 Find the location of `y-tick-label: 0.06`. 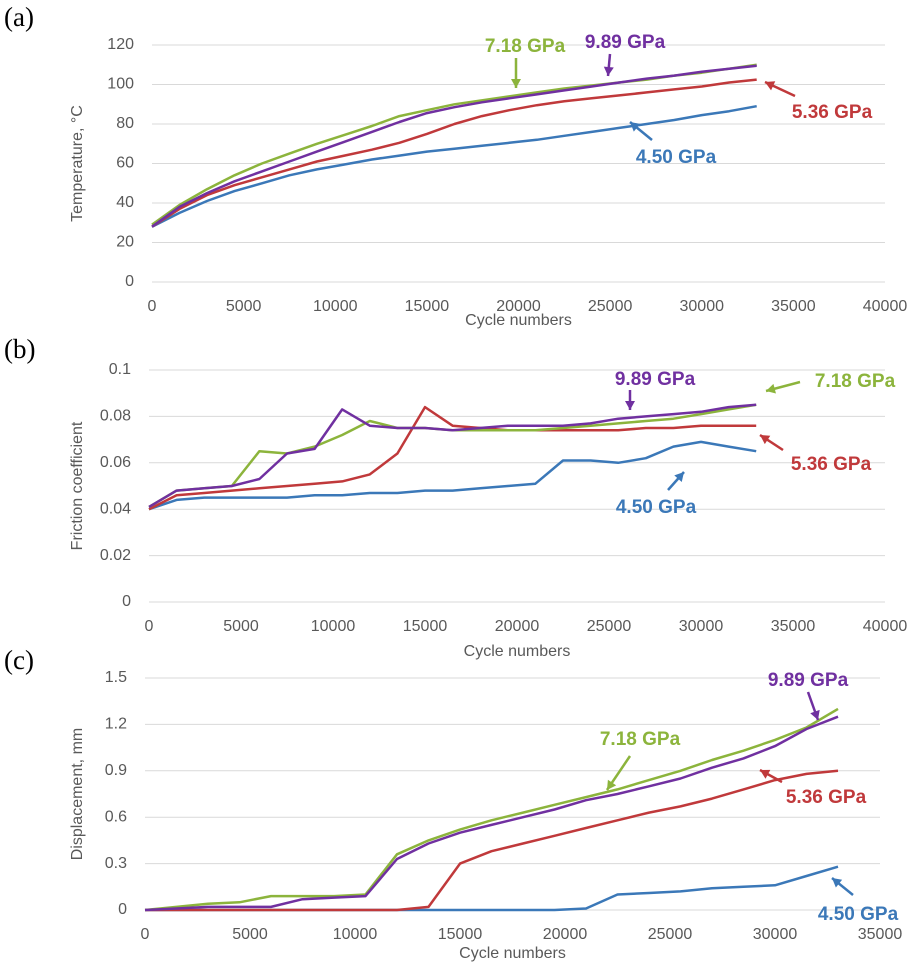

y-tick-label: 0.06 is located at coordinates (115, 462).